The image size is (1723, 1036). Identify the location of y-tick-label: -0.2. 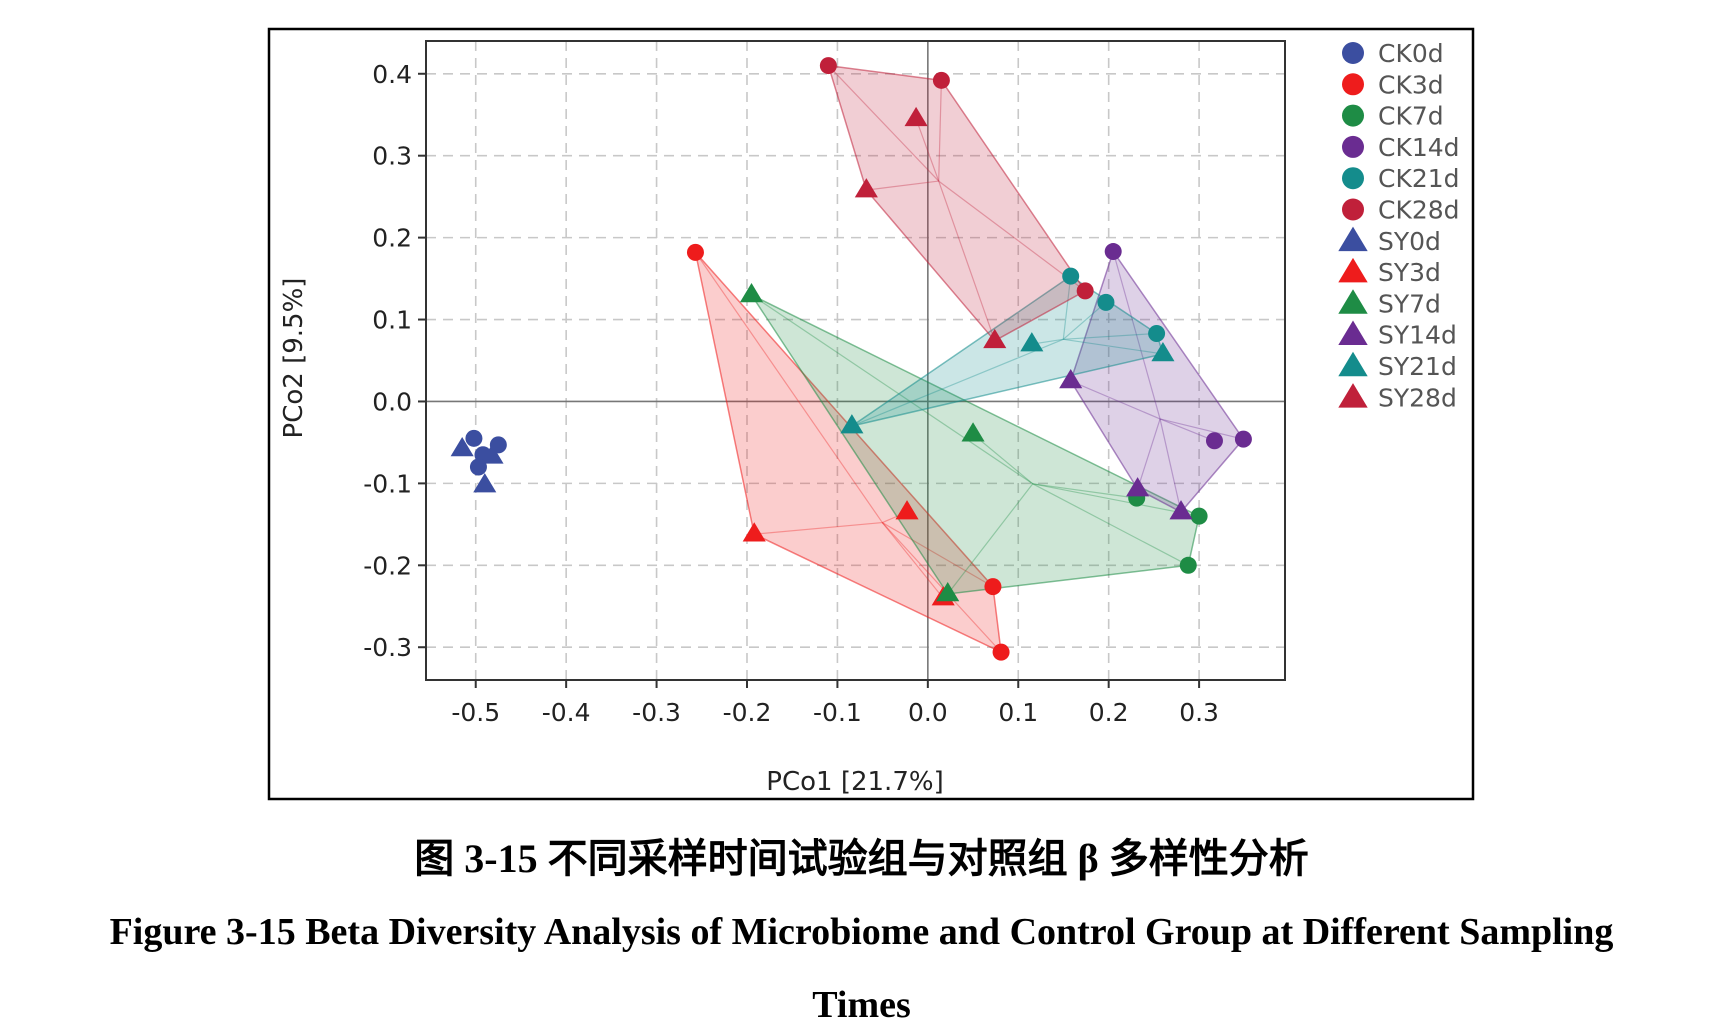
(387, 565).